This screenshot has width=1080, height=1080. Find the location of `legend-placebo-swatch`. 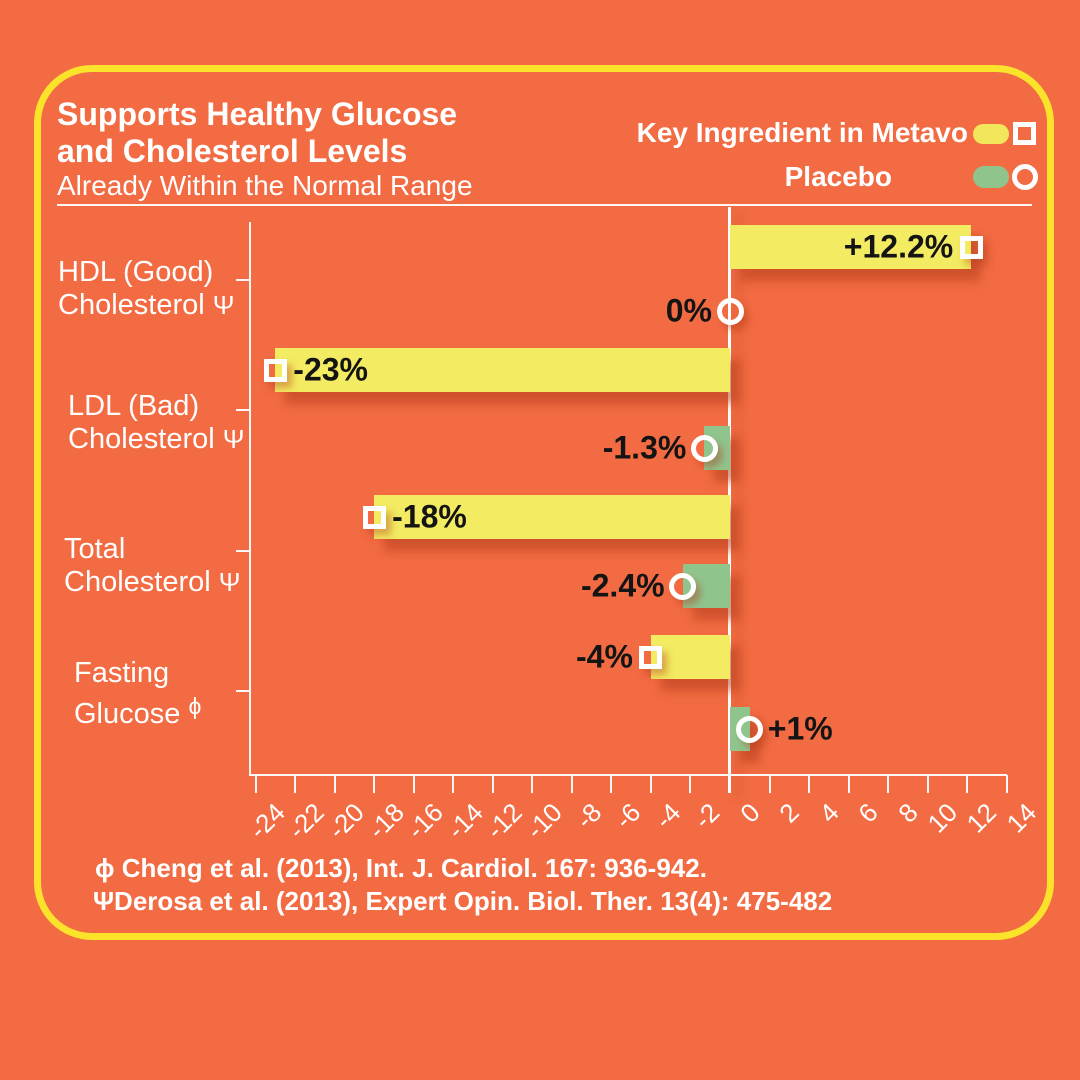

legend-placebo-swatch is located at coordinates (991, 177).